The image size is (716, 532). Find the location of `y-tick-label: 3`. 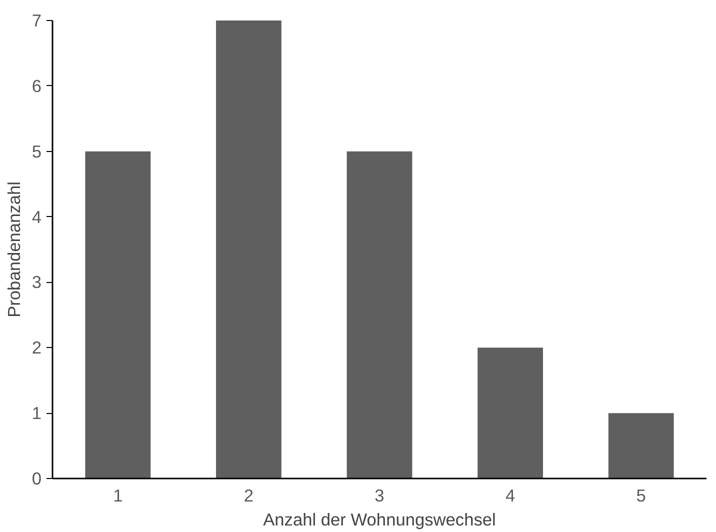

y-tick-label: 3 is located at coordinates (37, 282).